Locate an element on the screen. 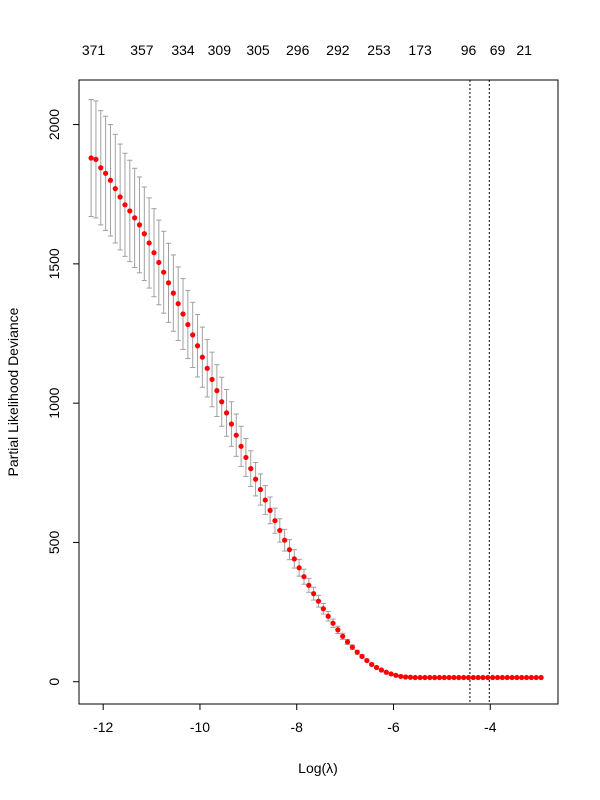 The image size is (600, 800). top-axis-label: 296 is located at coordinates (298, 50).